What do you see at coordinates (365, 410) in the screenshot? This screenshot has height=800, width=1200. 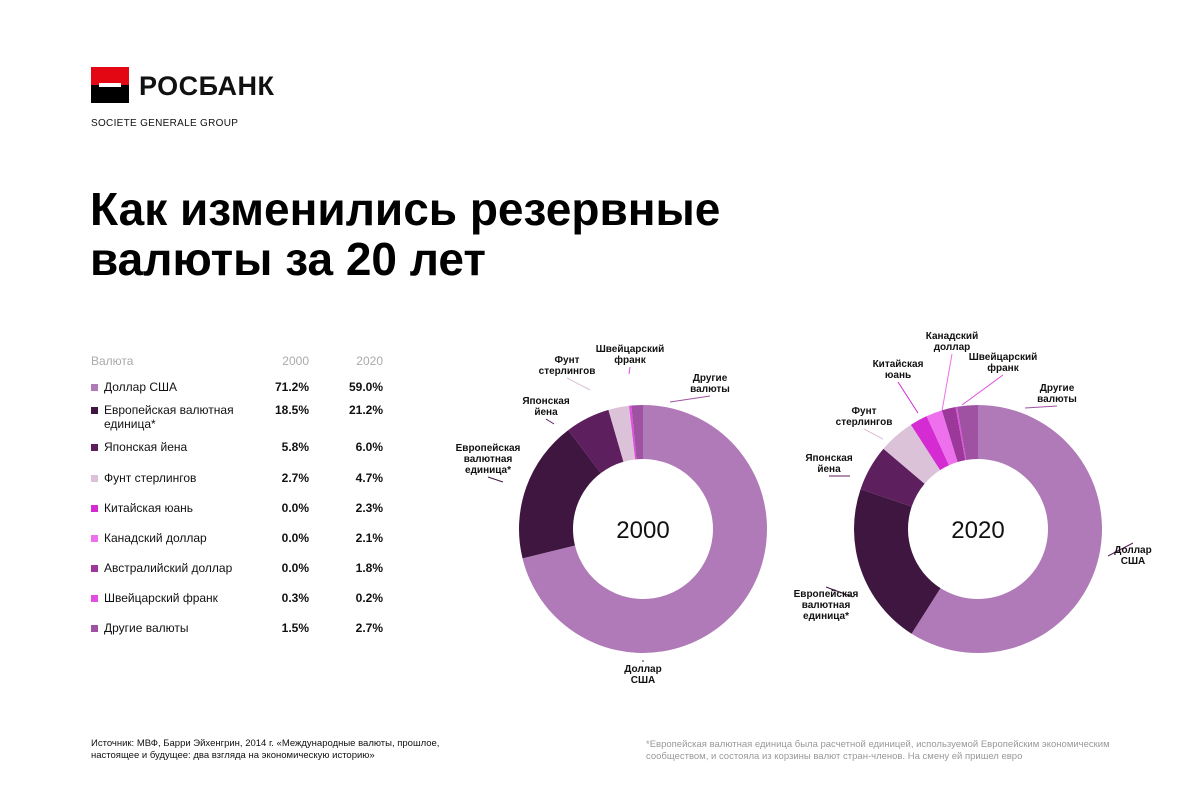 I see `row-value-2020: 21.2%` at bounding box center [365, 410].